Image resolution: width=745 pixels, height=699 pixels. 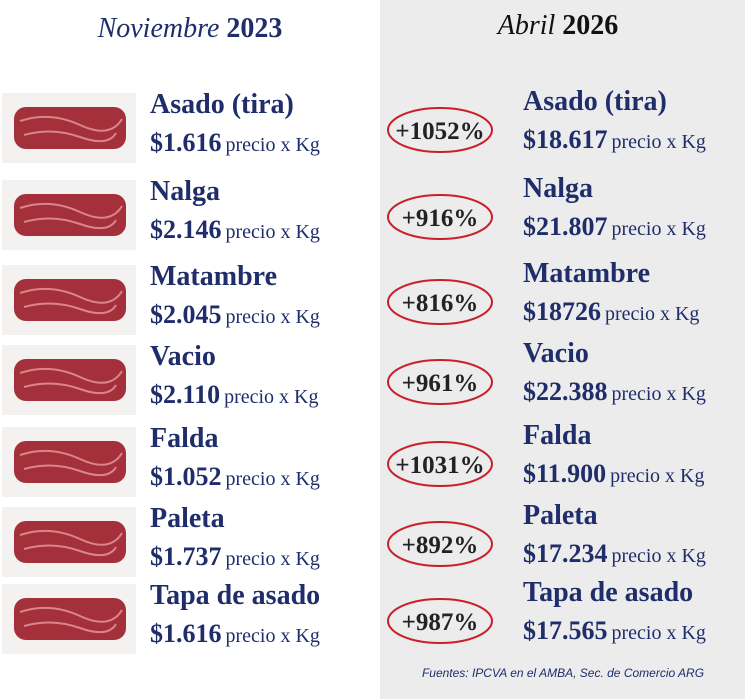 I want to click on price-before: $2.045, so click(x=186, y=314).